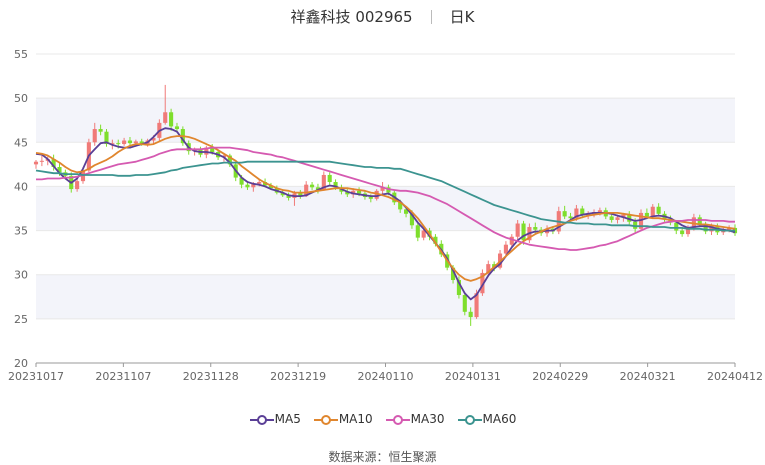 The width and height of the screenshot is (765, 465). Describe the element at coordinates (21, 319) in the screenshot. I see `y-tick-label: 25` at that location.